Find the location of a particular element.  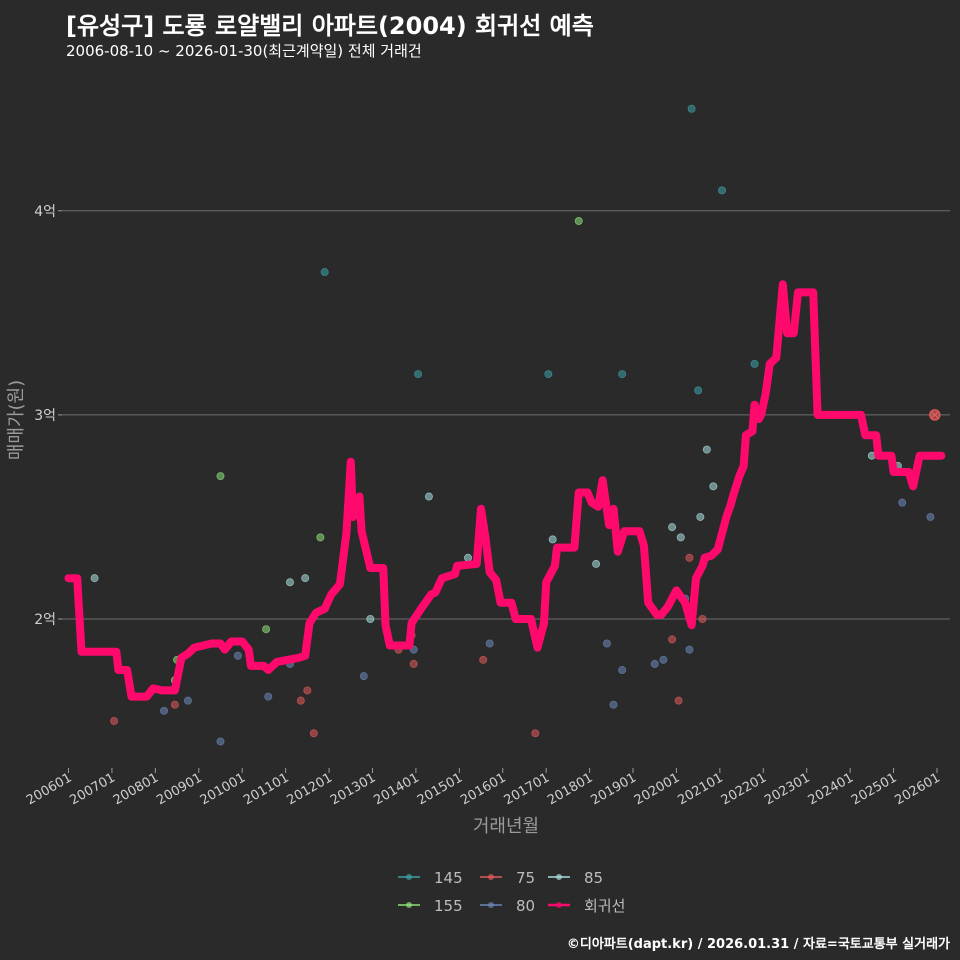

x-tick-label: 201801 is located at coordinates (570, 789).